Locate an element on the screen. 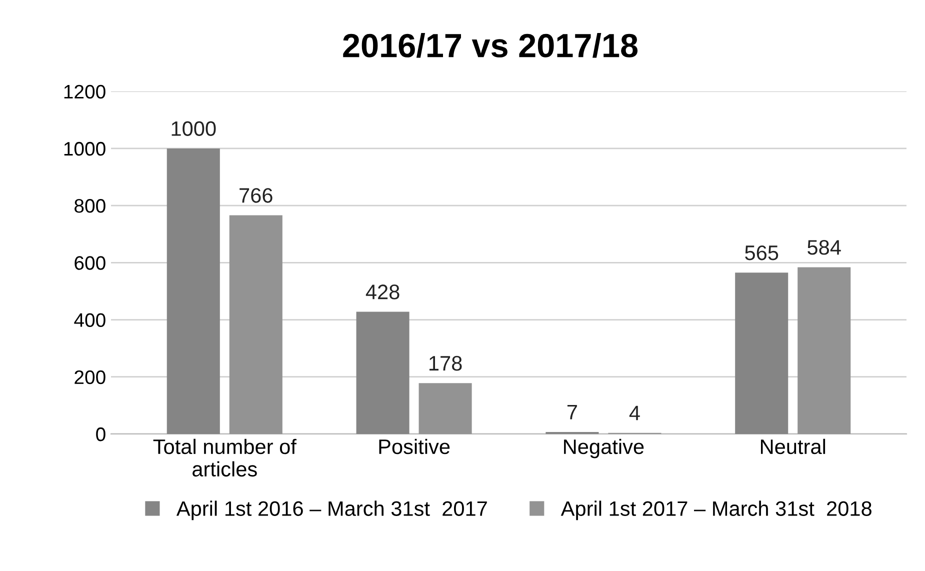  y-tick-label: 400 is located at coordinates (90, 320).